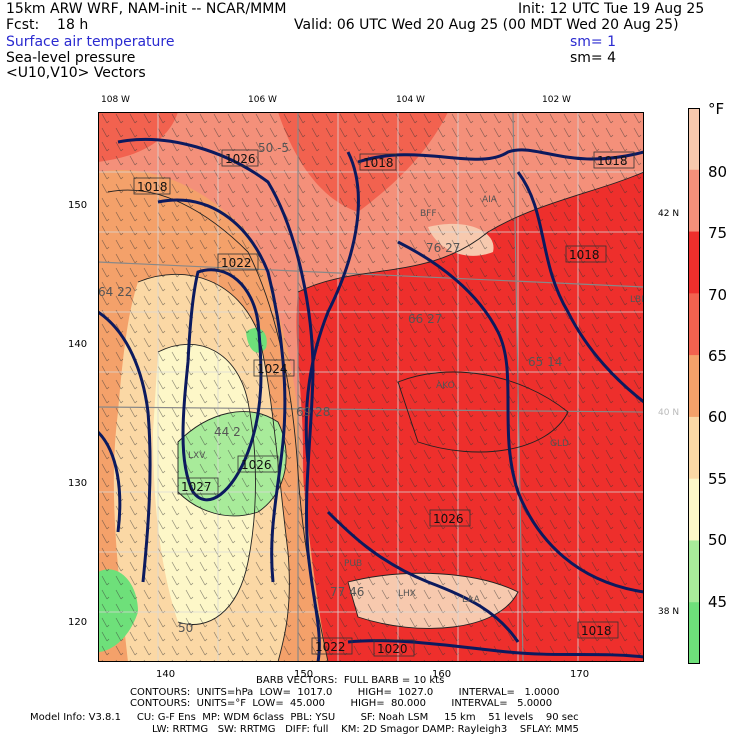  I want to click on temp-label-8: 69 28, so click(313, 412).